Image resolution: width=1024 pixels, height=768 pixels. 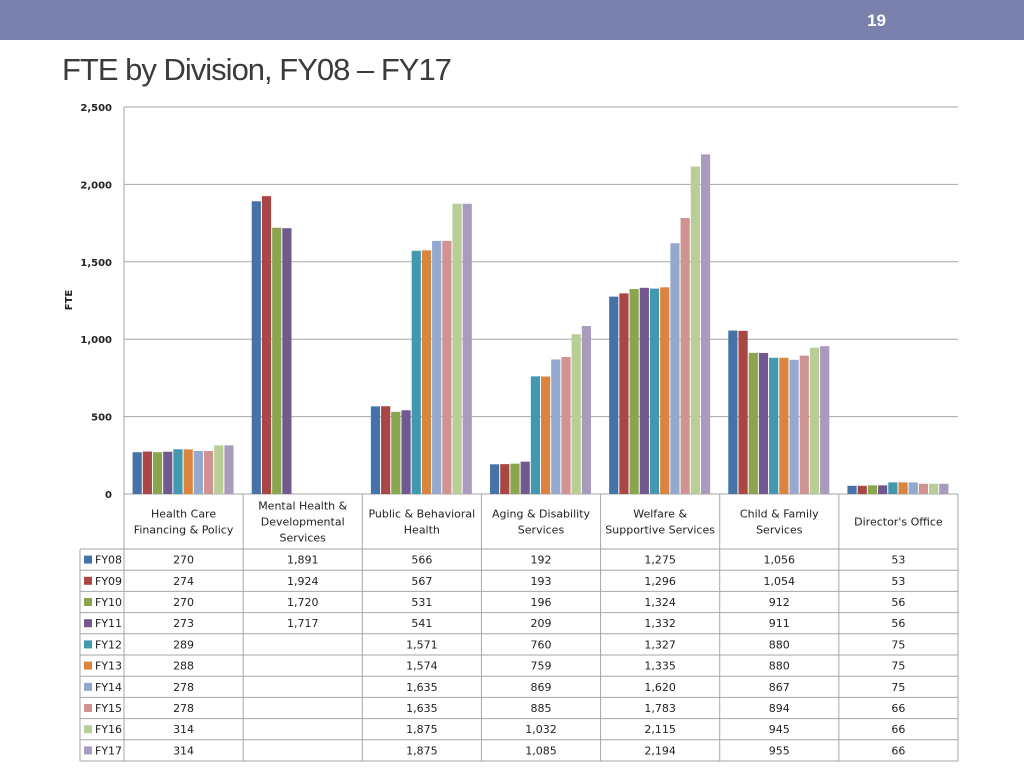 What do you see at coordinates (512, 20) in the screenshot?
I see `header-bar: 19` at bounding box center [512, 20].